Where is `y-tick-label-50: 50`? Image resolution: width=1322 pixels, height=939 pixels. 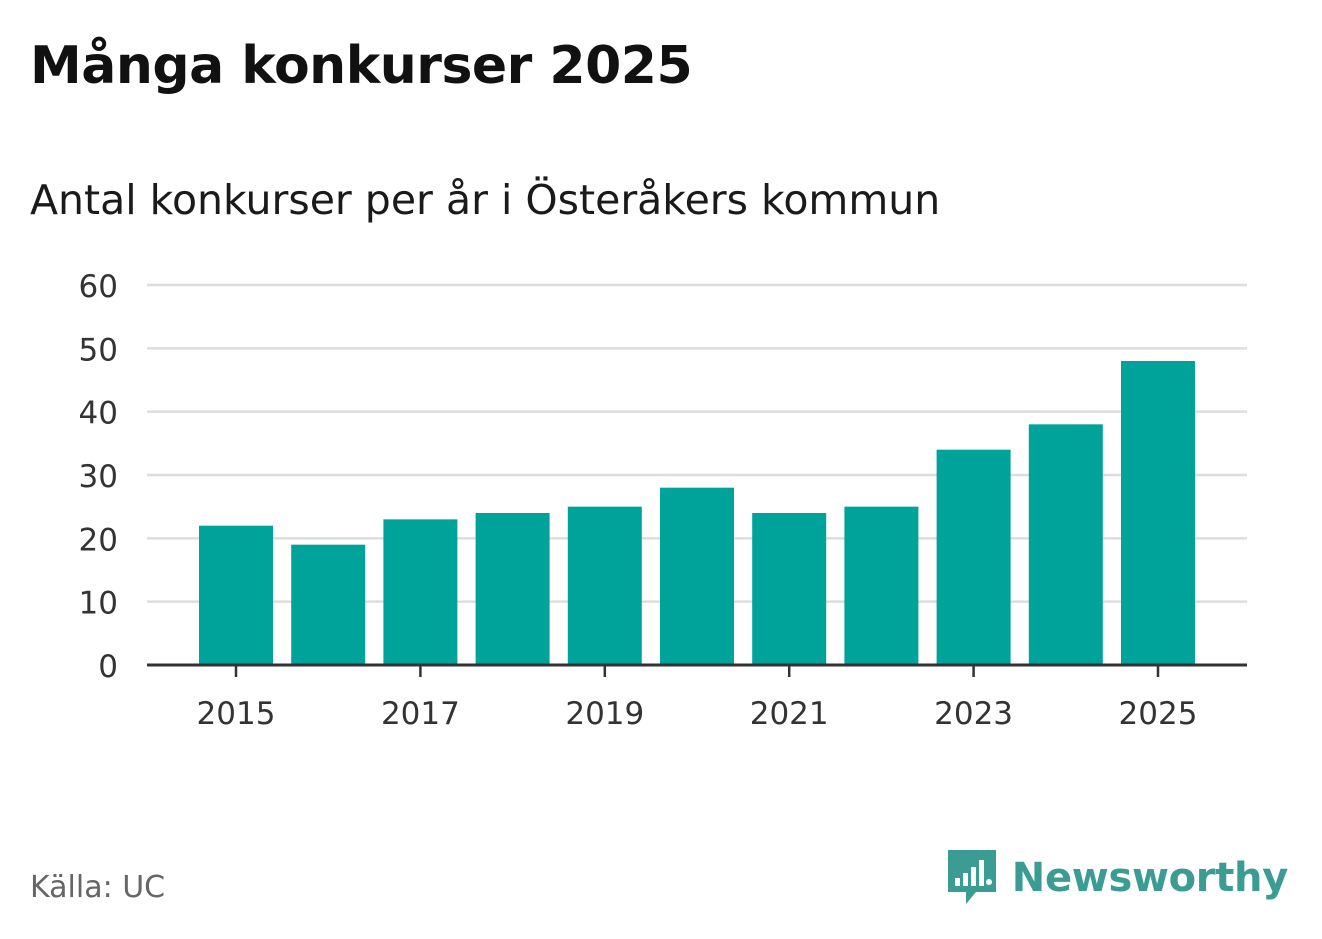
y-tick-label-50: 50 is located at coordinates (98, 350).